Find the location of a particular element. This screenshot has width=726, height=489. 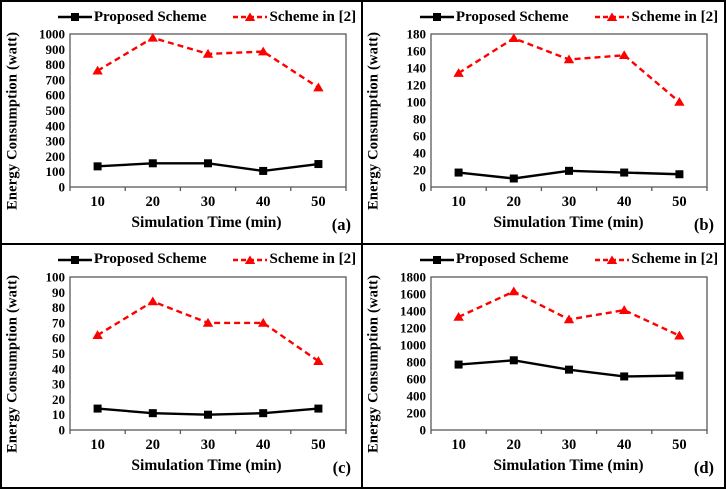

x-axis-row: Simulation Time (min) (c) is located at coordinates (181, 468).